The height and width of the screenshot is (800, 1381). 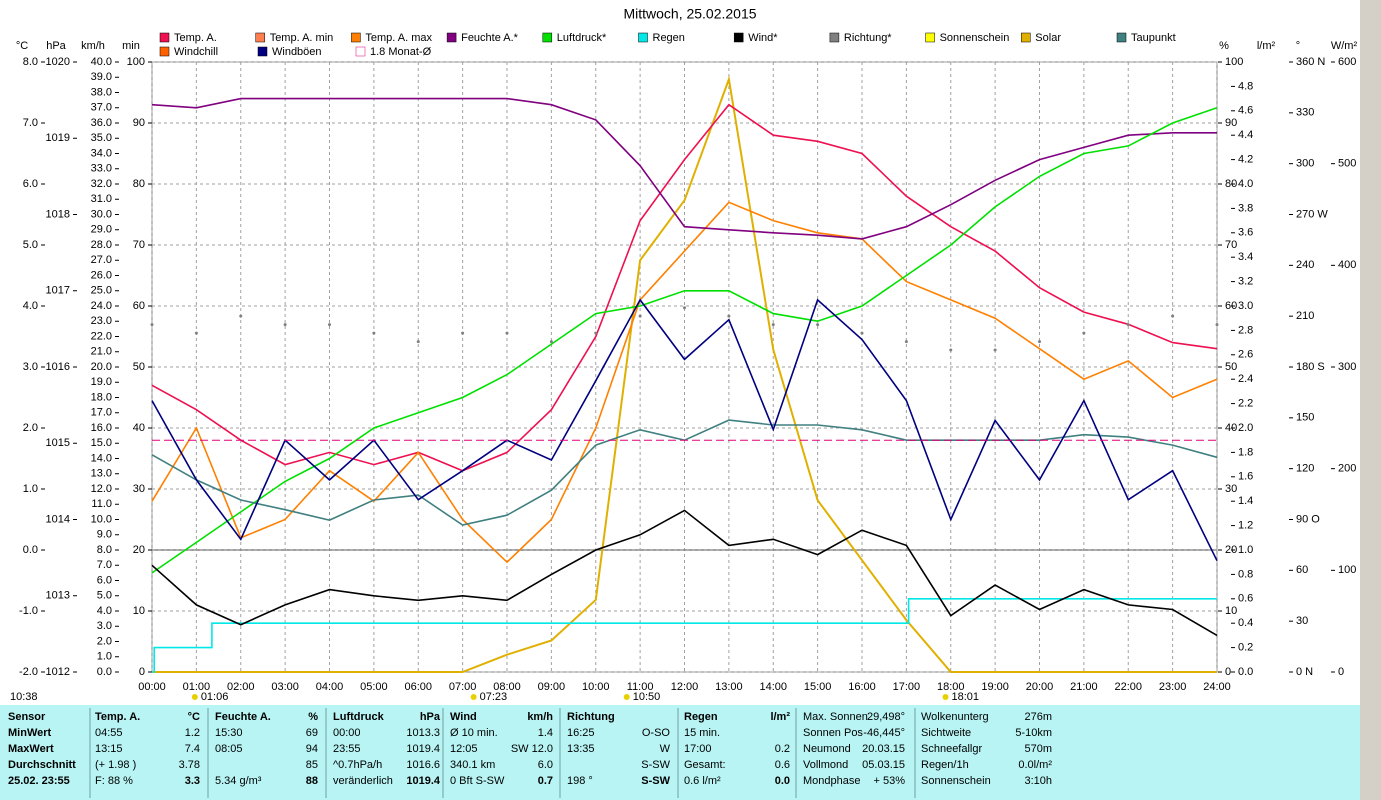 I want to click on y-tick-label: 29.0, so click(x=101, y=230).